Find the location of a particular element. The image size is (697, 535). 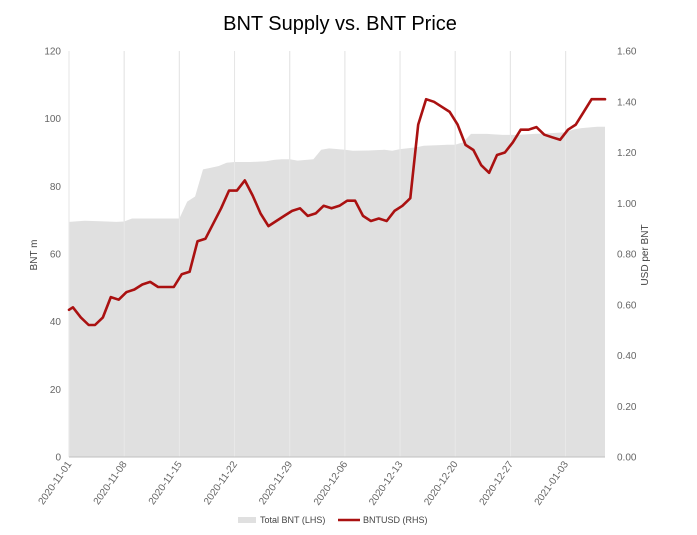

legend-label-line: BNTUSD (RHS) is located at coordinates (395, 520).